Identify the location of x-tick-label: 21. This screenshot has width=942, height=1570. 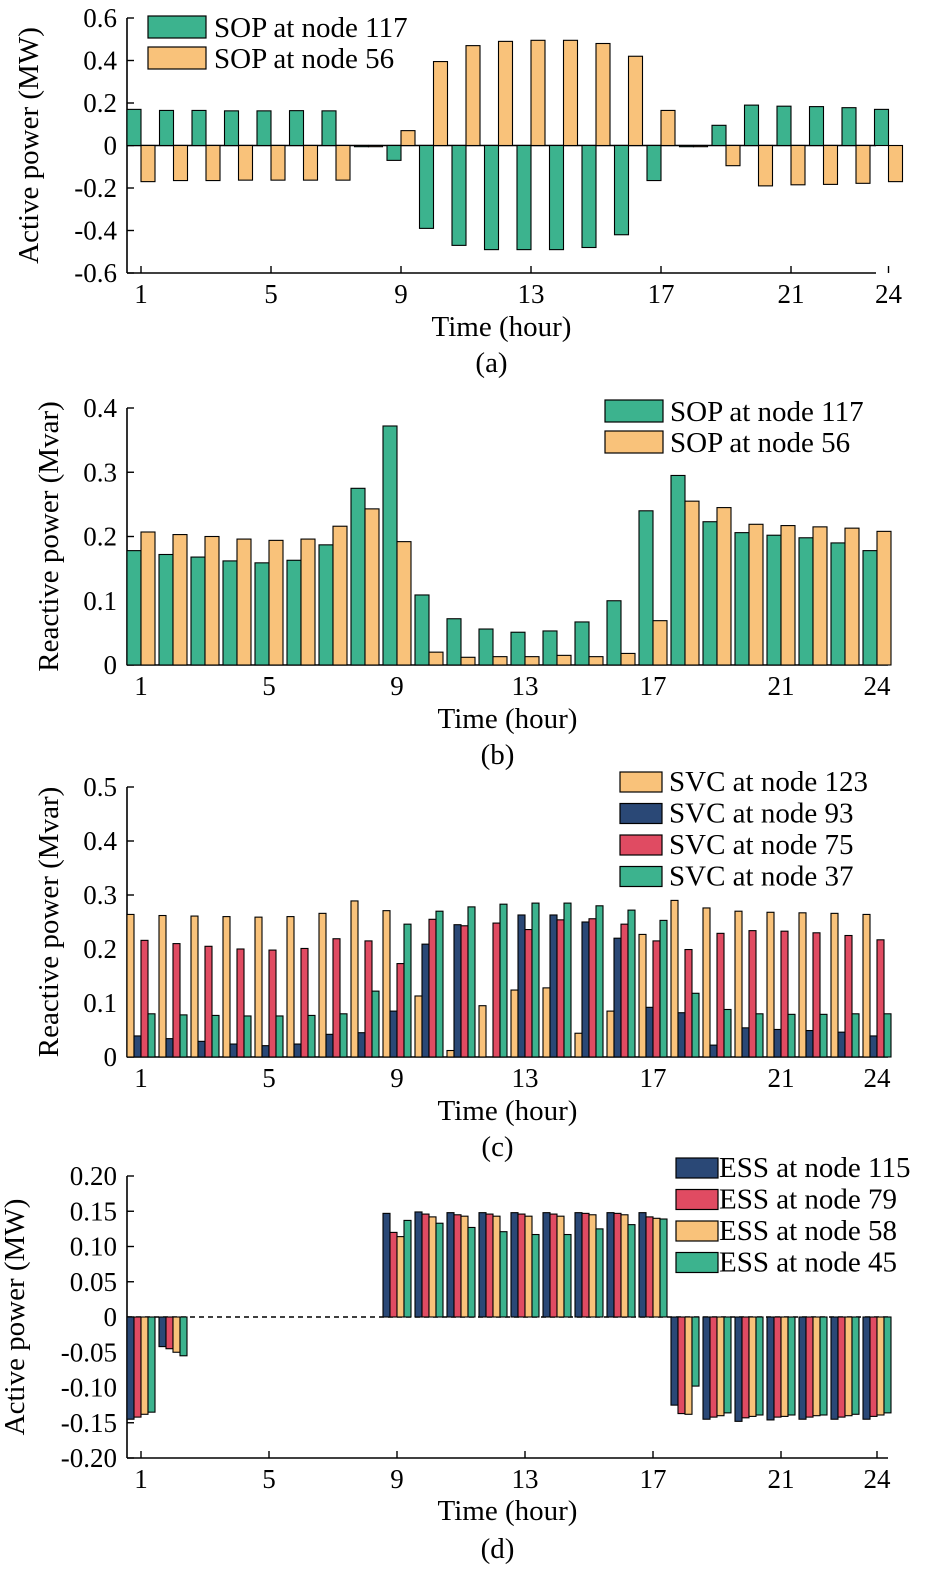
(781, 686).